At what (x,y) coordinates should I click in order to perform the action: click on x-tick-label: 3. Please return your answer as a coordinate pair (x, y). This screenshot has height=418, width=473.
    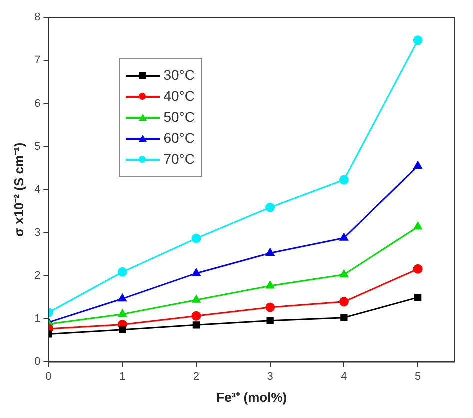
    Looking at the image, I should click on (270, 376).